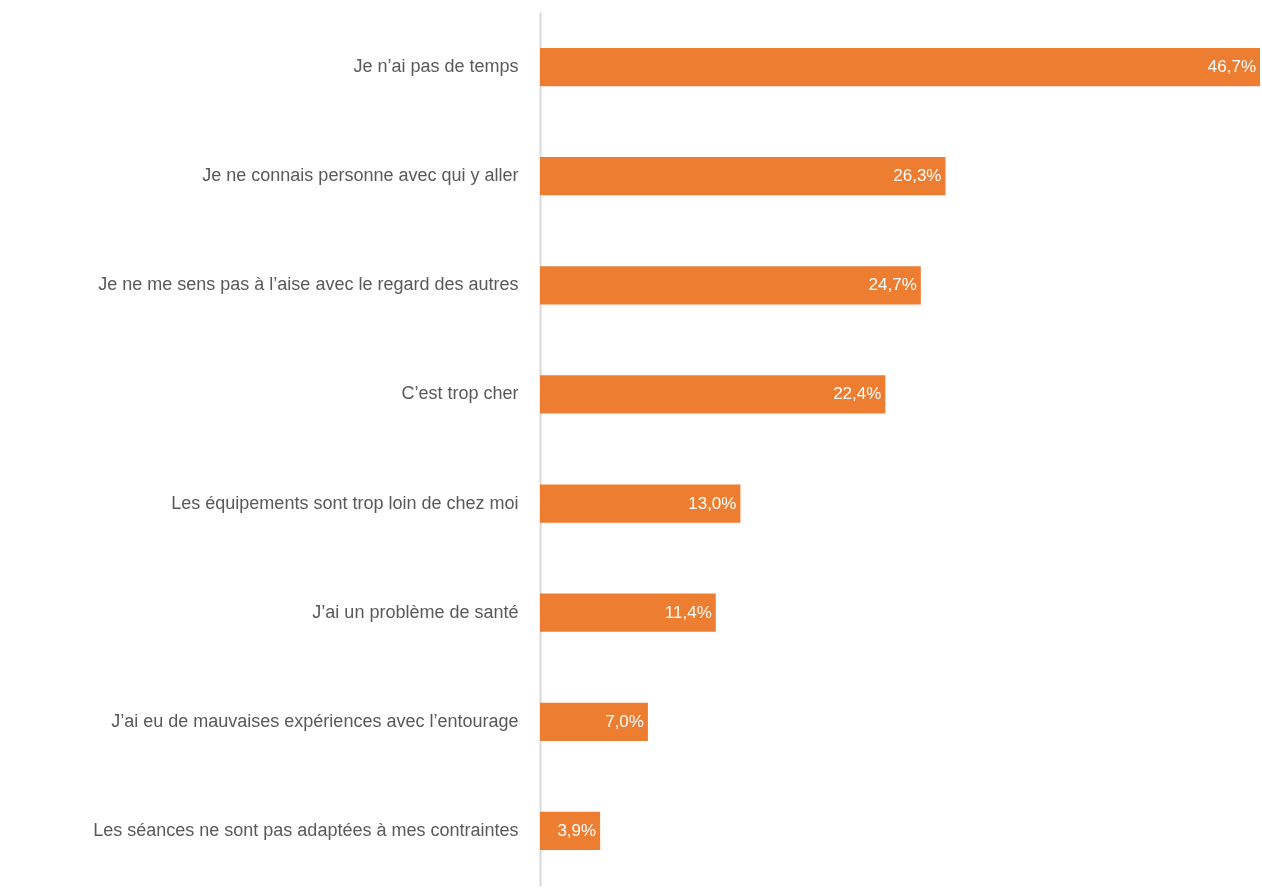 The width and height of the screenshot is (1262, 888). Describe the element at coordinates (436, 66) in the screenshot. I see `y-tick-label: Je n’ai pas de temps` at that location.